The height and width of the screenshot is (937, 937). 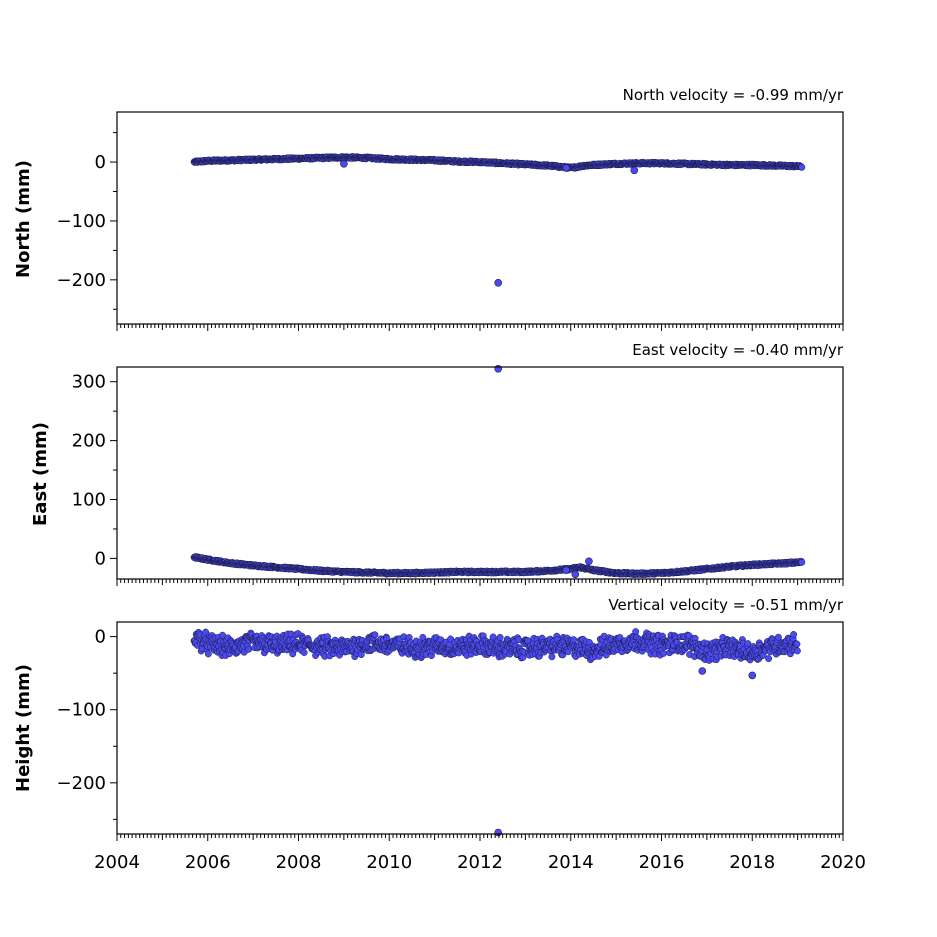 What do you see at coordinates (89, 382) in the screenshot?
I see `y-tick-label: 300` at bounding box center [89, 382].